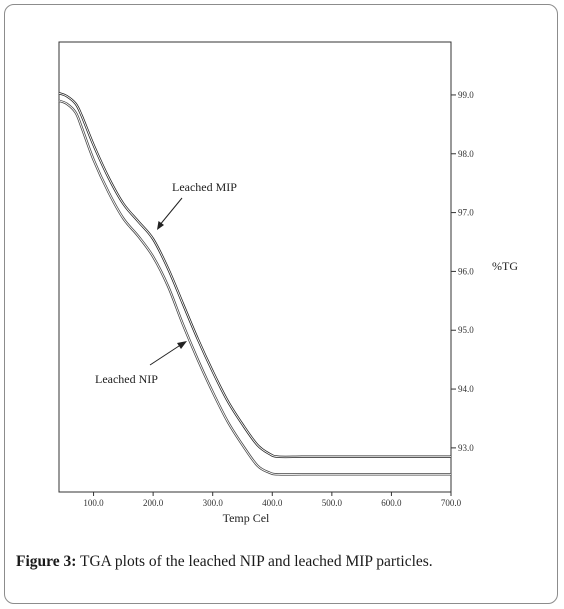 This screenshot has height=609, width=564. What do you see at coordinates (332, 503) in the screenshot?
I see `x-tick-label: 500.0` at bounding box center [332, 503].